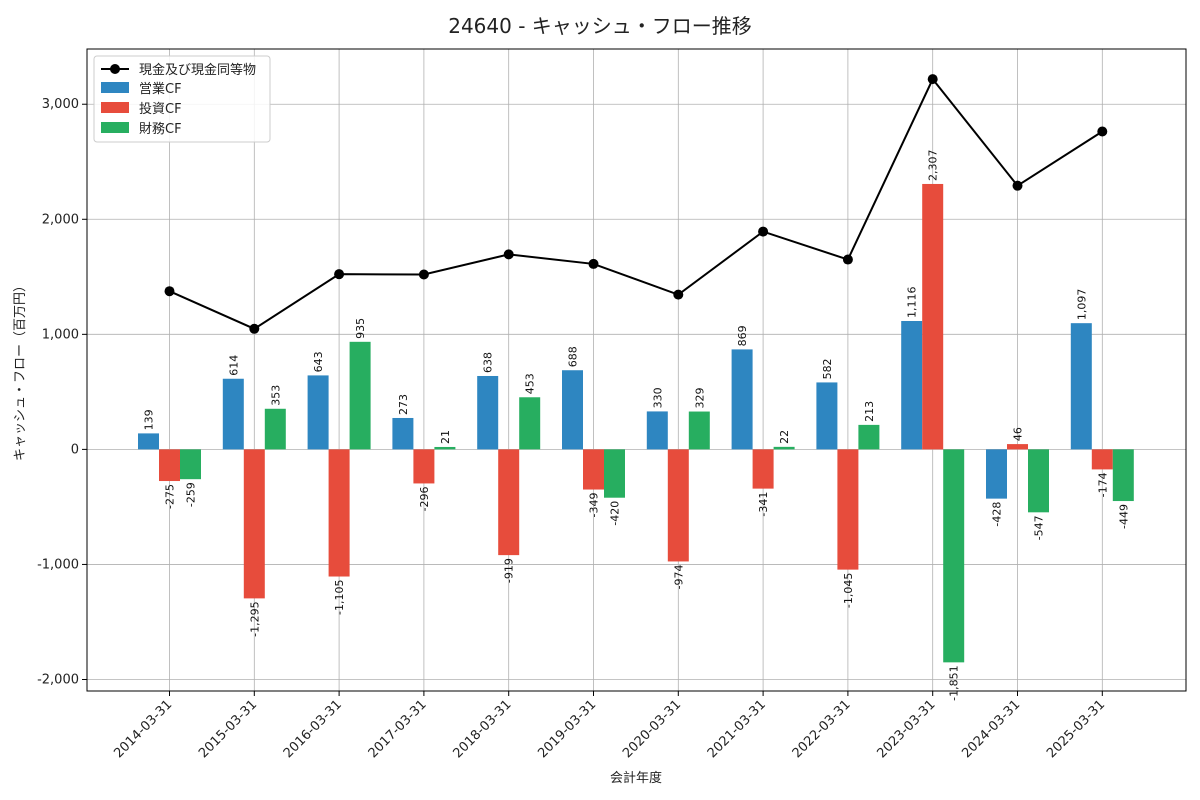  I want to click on bar-value-label: 643, so click(318, 361).